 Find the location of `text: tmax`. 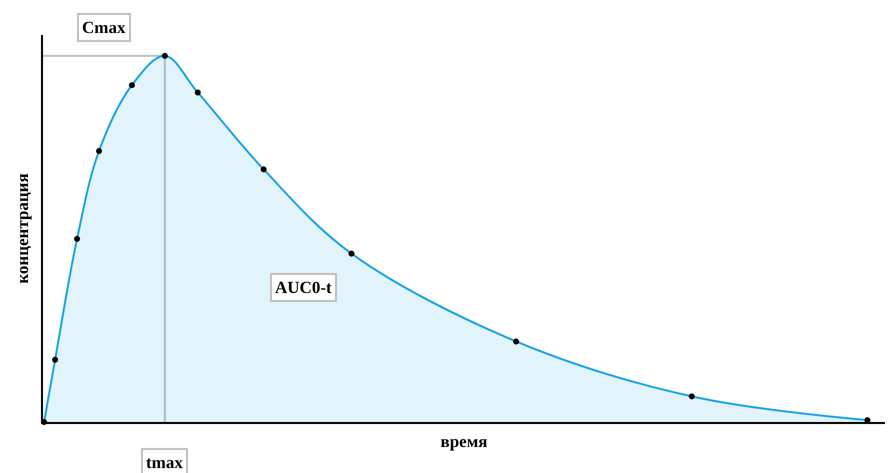

text: tmax is located at coordinates (165, 462).